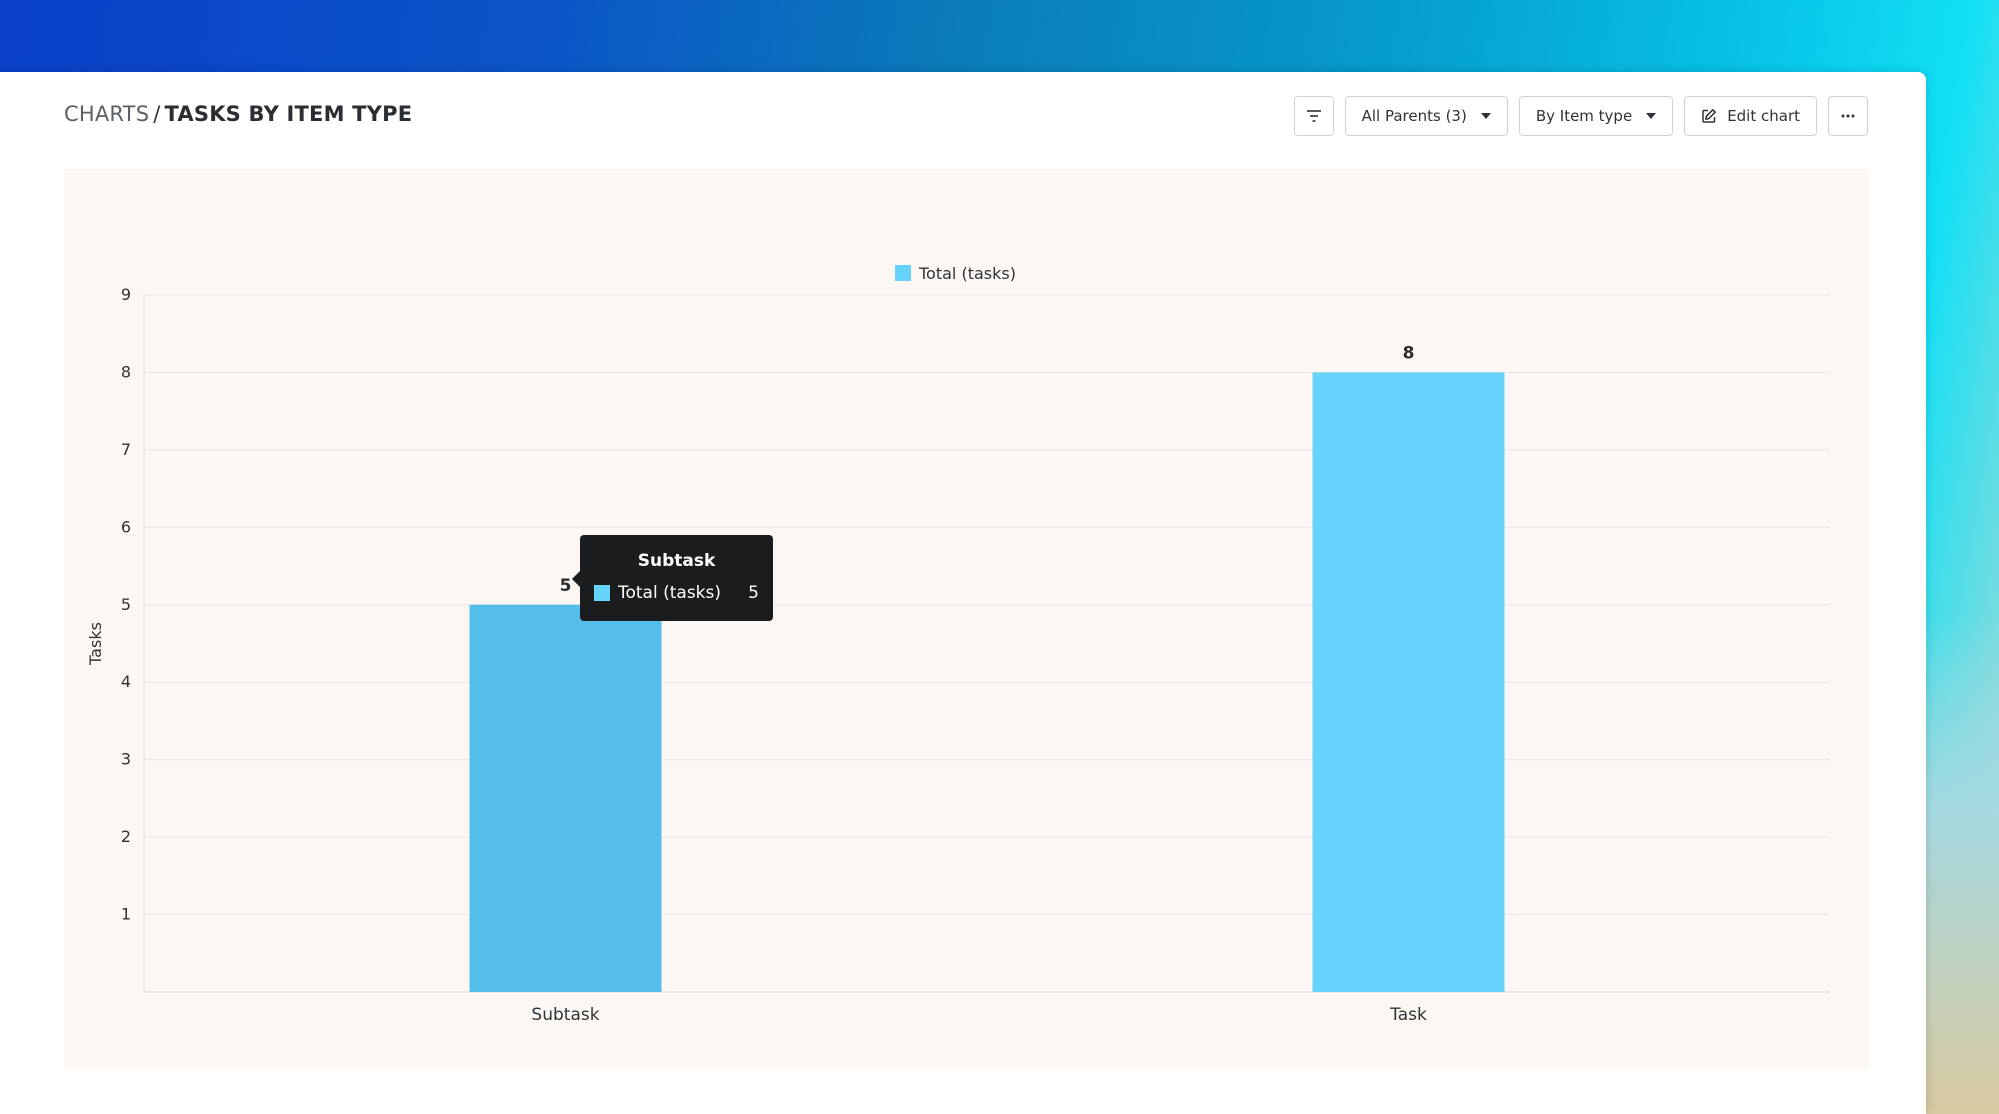 This screenshot has width=1999, height=1114. I want to click on tooltip-value: 5, so click(753, 593).